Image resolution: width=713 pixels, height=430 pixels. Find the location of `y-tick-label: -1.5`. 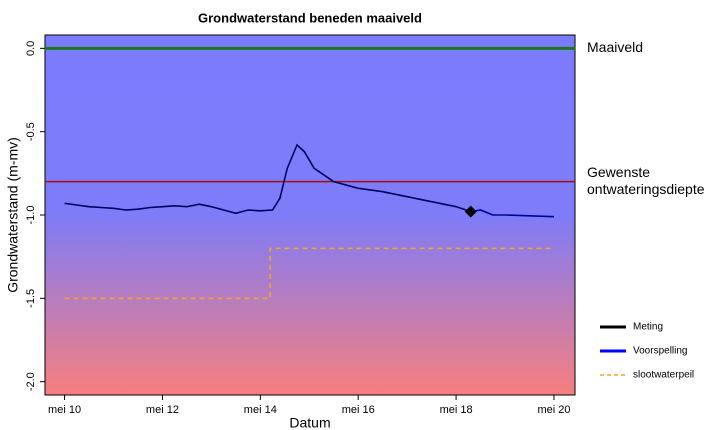

y-tick-label: -1.5 is located at coordinates (31, 298).